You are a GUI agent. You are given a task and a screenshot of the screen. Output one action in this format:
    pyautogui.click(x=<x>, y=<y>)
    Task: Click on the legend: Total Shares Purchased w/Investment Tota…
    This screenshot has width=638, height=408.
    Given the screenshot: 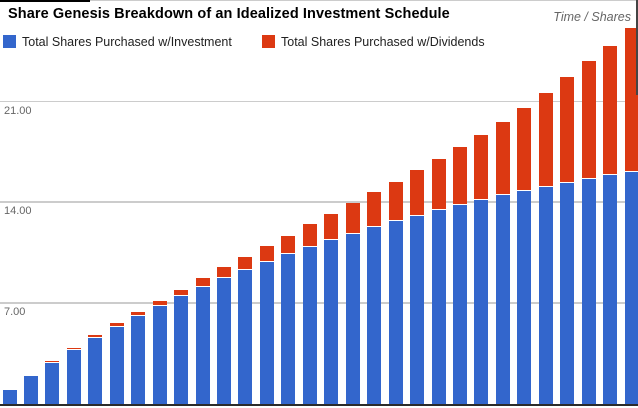 What is the action you would take?
    pyautogui.click(x=319, y=41)
    